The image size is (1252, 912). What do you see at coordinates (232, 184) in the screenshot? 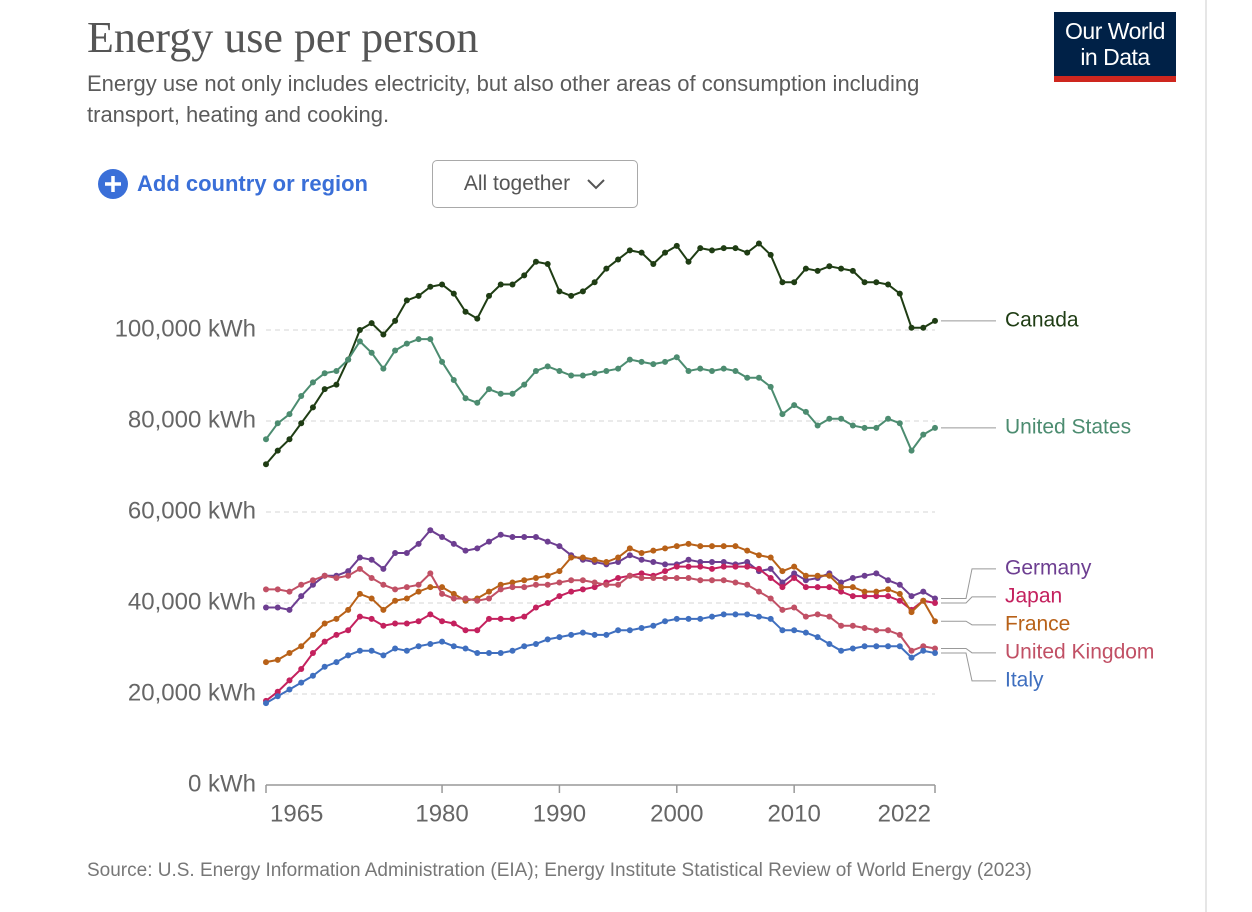
I see `add-country-button: Add country or region` at bounding box center [232, 184].